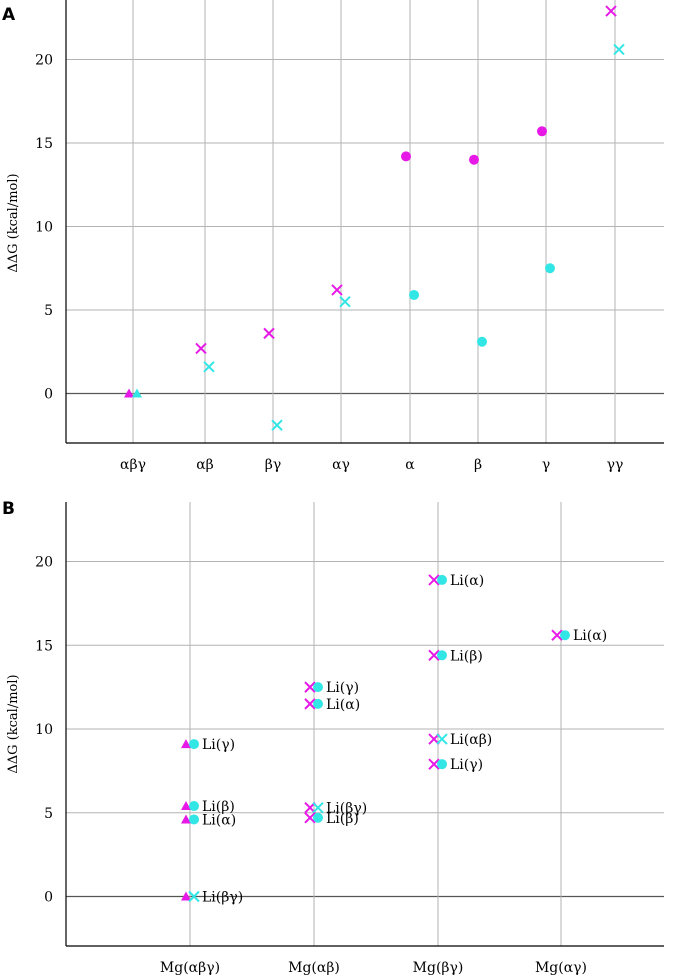 This screenshot has width=685, height=977. What do you see at coordinates (13, 222) in the screenshot?
I see `panel-a-y-axis-title: ΔΔG (kcal/mol)` at bounding box center [13, 222].